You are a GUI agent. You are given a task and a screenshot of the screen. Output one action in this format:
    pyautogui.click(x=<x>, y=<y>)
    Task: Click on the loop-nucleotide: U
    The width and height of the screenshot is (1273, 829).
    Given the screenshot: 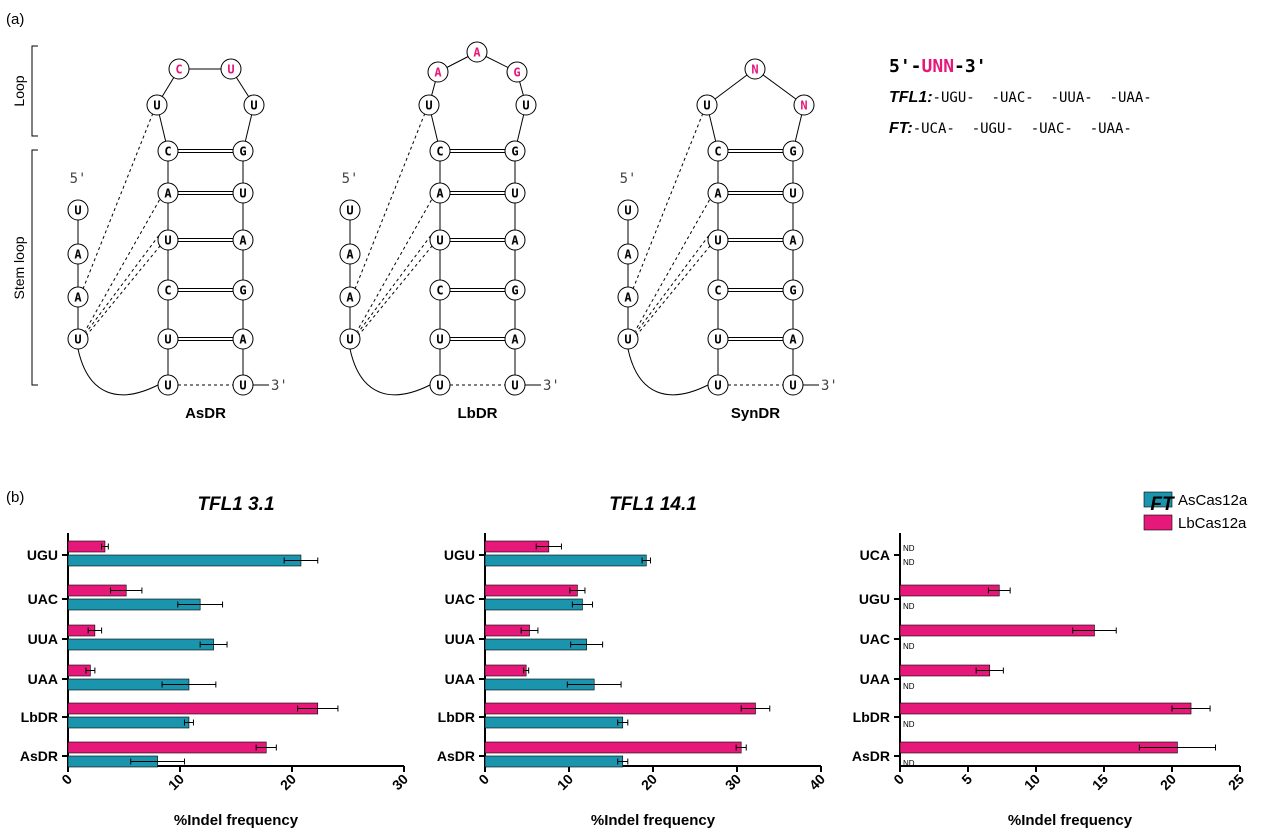 What is the action you would take?
    pyautogui.click(x=526, y=105)
    